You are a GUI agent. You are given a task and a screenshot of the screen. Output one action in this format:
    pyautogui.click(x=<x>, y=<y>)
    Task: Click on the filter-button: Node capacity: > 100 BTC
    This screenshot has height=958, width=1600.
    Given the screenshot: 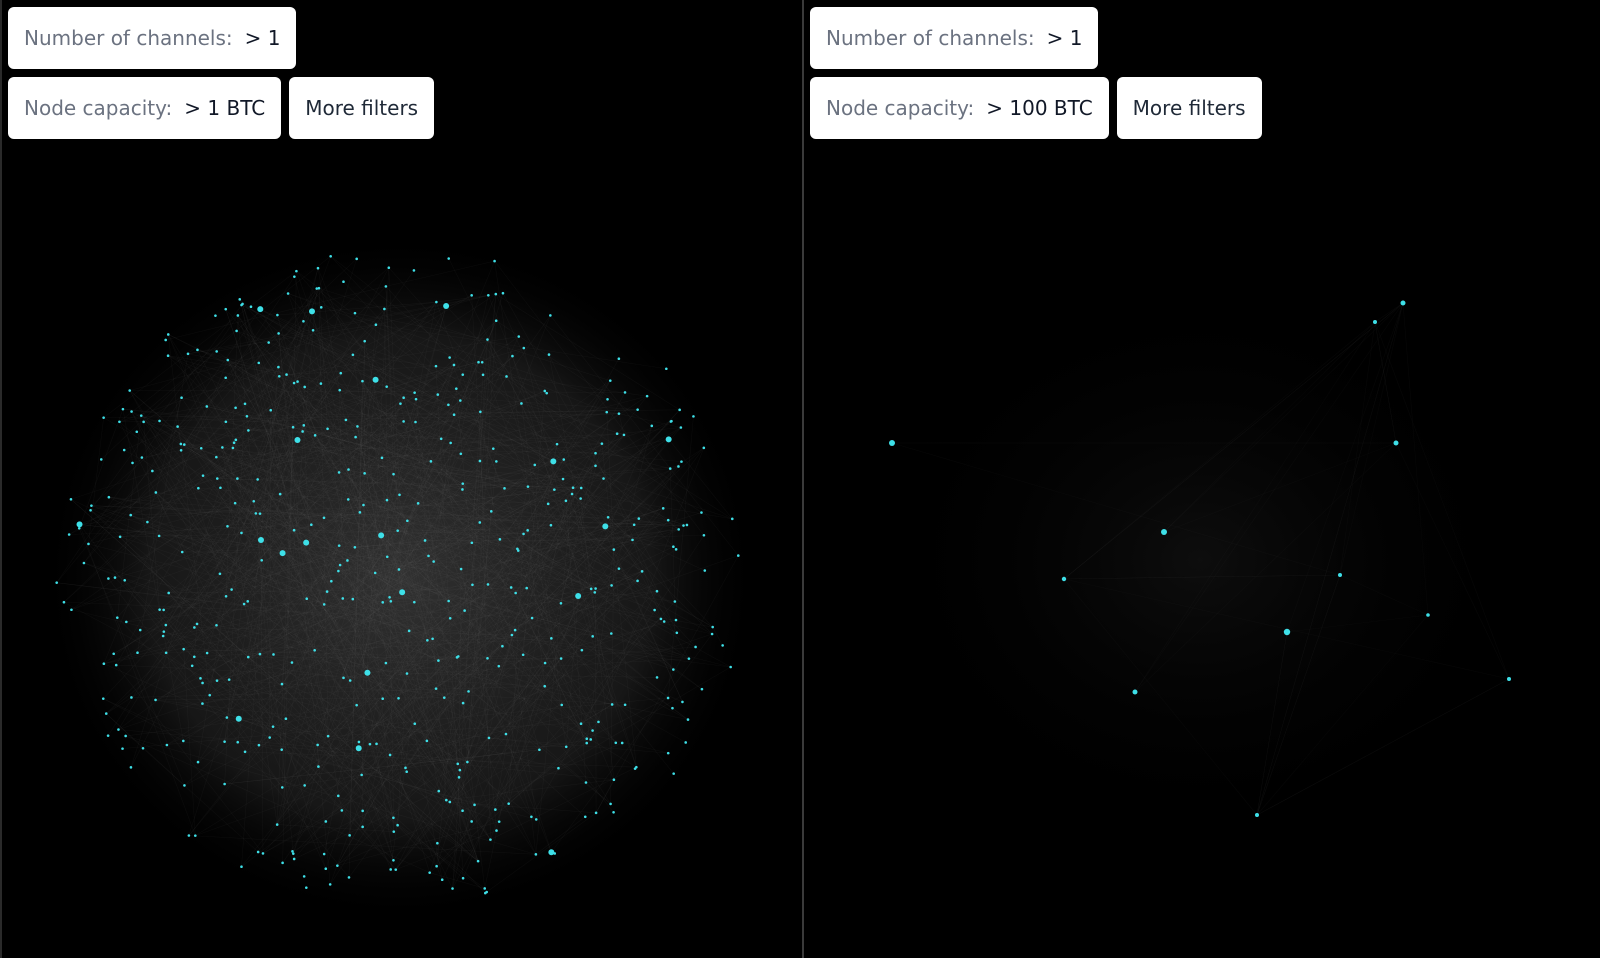 What is the action you would take?
    pyautogui.click(x=959, y=108)
    